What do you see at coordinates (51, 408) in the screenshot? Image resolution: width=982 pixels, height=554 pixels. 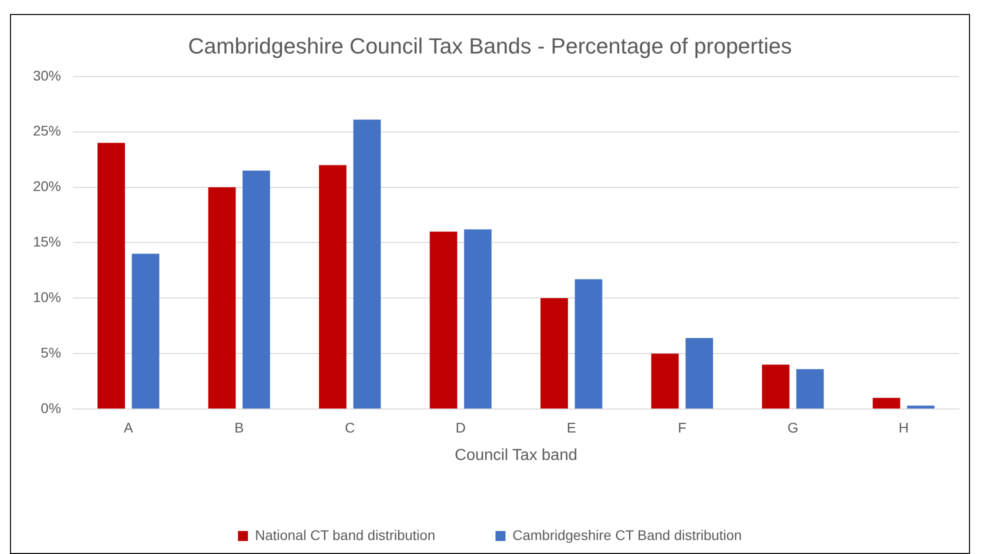 I see `y-tick-label: 0%` at bounding box center [51, 408].